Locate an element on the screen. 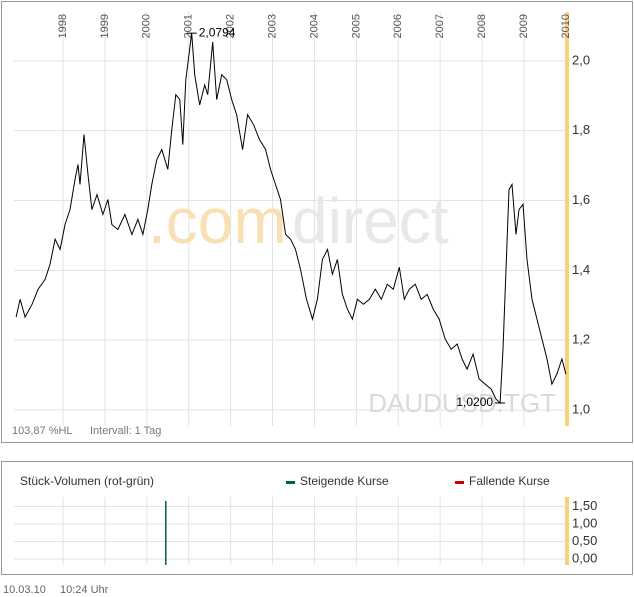 This screenshot has width=634, height=597. x-tick-label: 2006 is located at coordinates (398, 26).